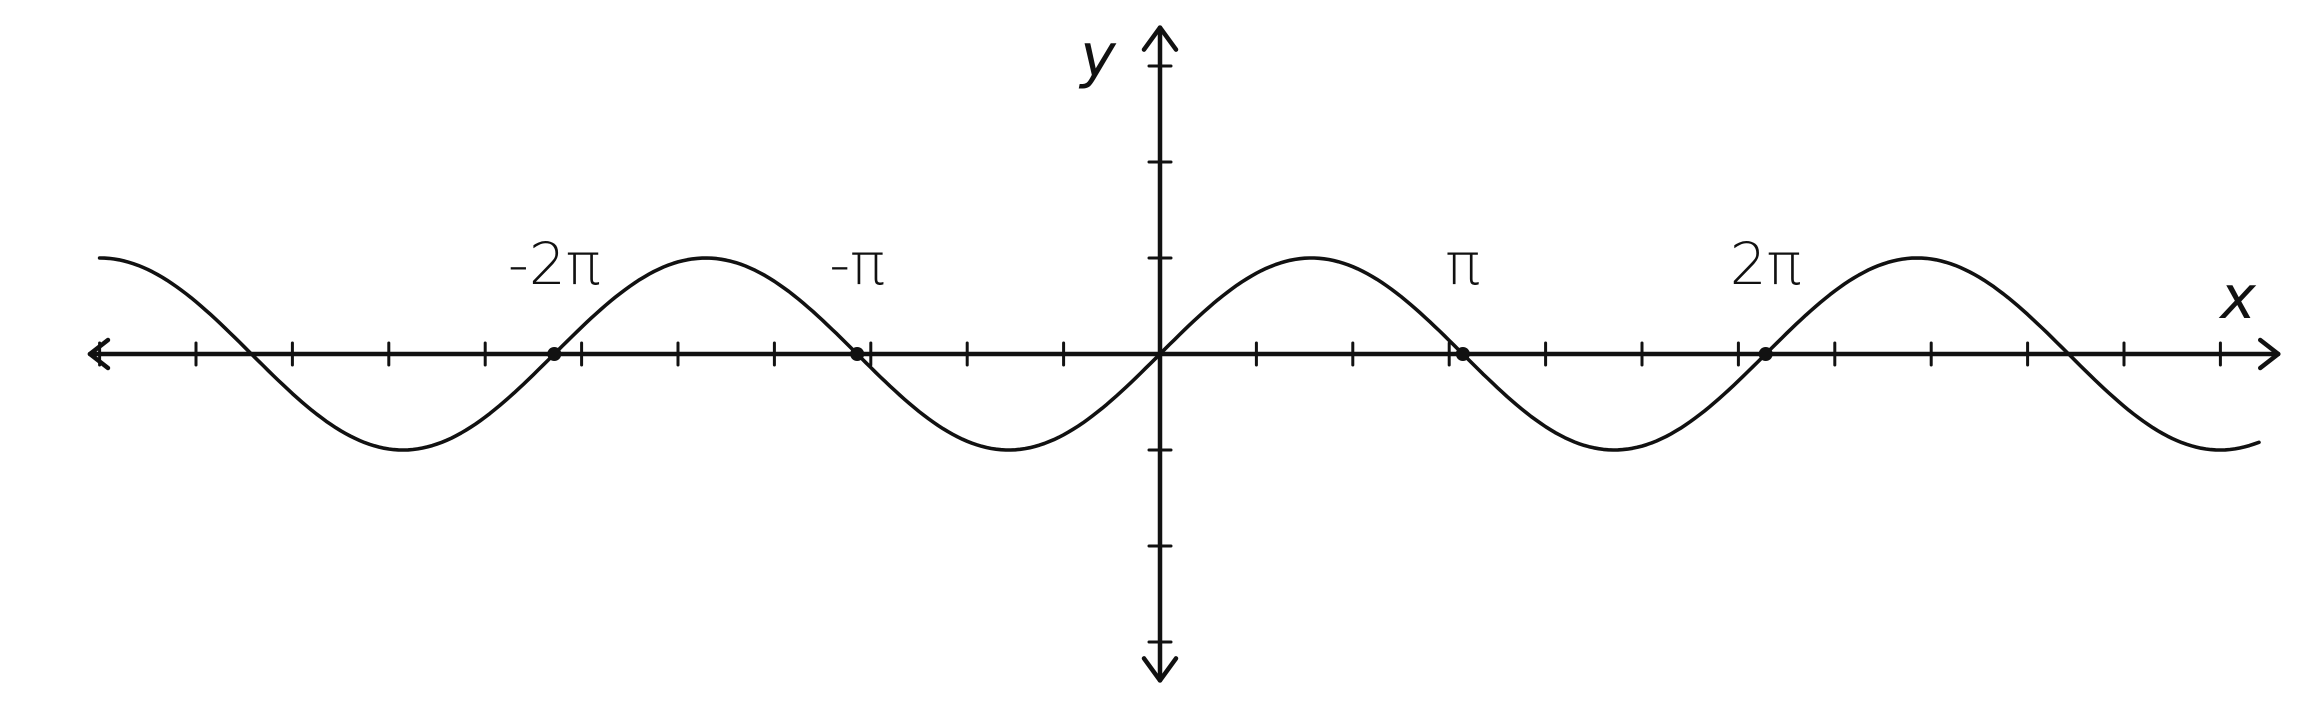 Image resolution: width=2304 pixels, height=702 pixels. Describe the element at coordinates (554, 264) in the screenshot. I see `x-tick-label: -2π` at that location.